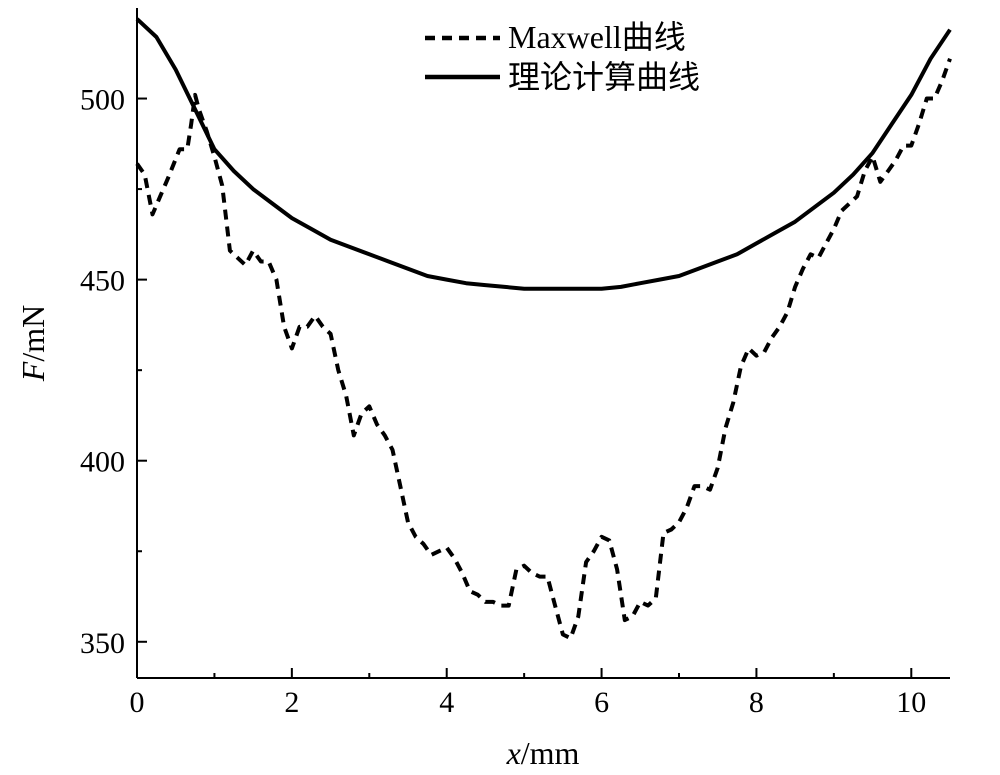  I want to click on y-axis-title: F/mN, so click(33, 343).